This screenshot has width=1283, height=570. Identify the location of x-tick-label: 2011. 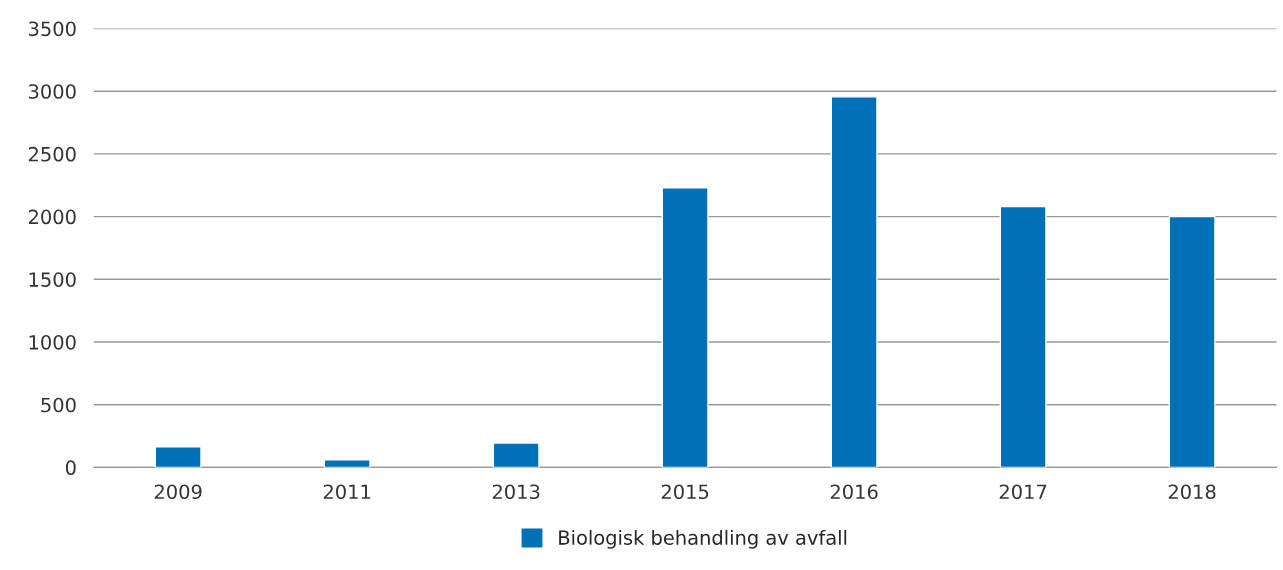
(347, 492).